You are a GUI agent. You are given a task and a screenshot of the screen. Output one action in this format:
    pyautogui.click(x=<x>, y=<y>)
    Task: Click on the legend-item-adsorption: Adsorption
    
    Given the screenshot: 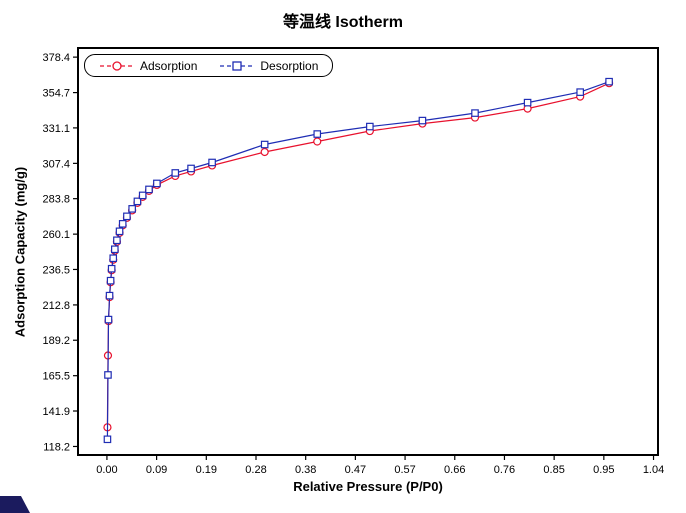 What is the action you would take?
    pyautogui.click(x=148, y=66)
    